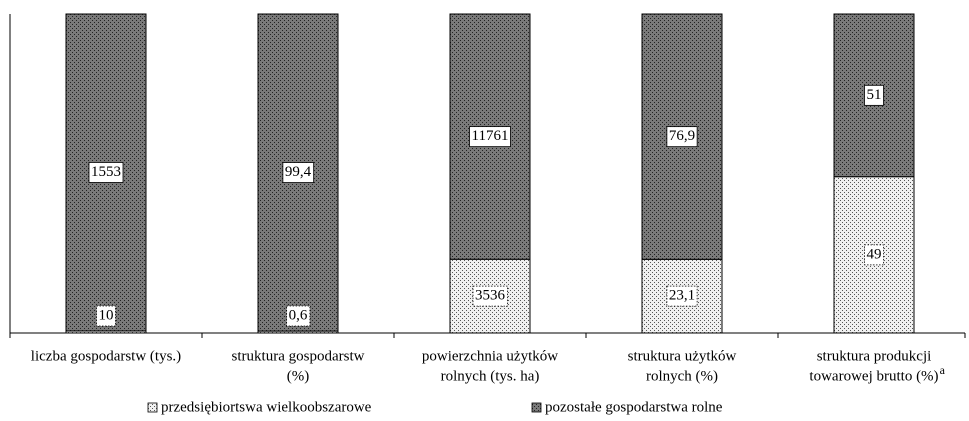  What do you see at coordinates (490, 356) in the screenshot?
I see `x-tick-label: powierzchnia użytków` at bounding box center [490, 356].